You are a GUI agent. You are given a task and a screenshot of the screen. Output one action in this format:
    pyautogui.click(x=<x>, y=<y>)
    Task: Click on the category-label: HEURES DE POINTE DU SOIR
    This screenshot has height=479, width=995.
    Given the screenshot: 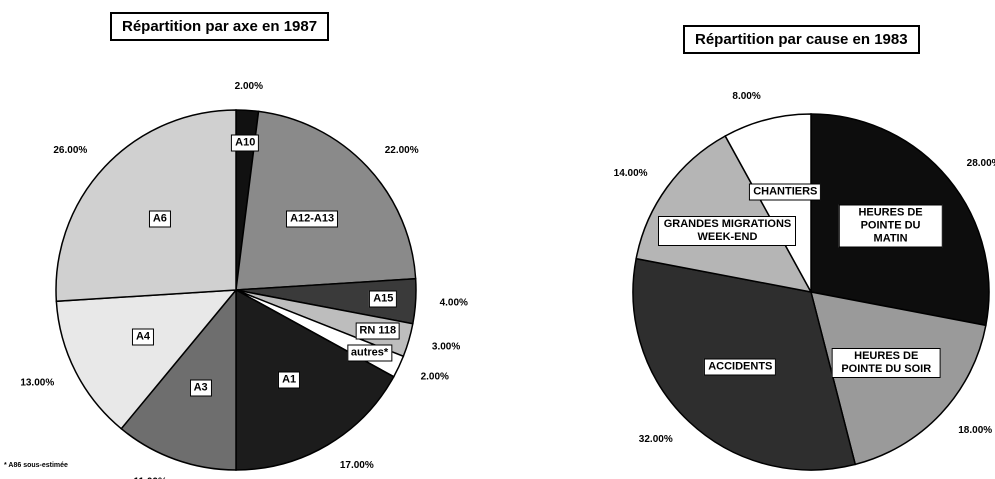 What is the action you would take?
    pyautogui.click(x=886, y=362)
    